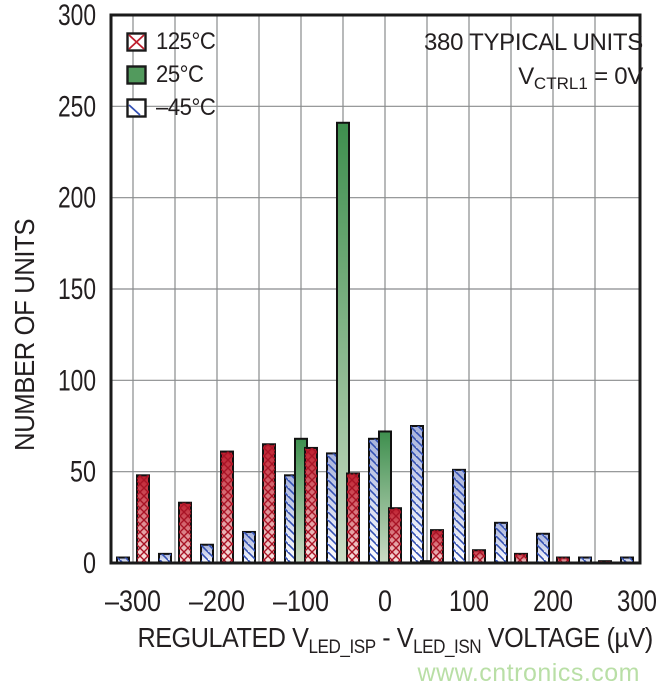 The width and height of the screenshot is (665, 692). I want to click on legend-item-25c: 25°C, so click(173, 74).